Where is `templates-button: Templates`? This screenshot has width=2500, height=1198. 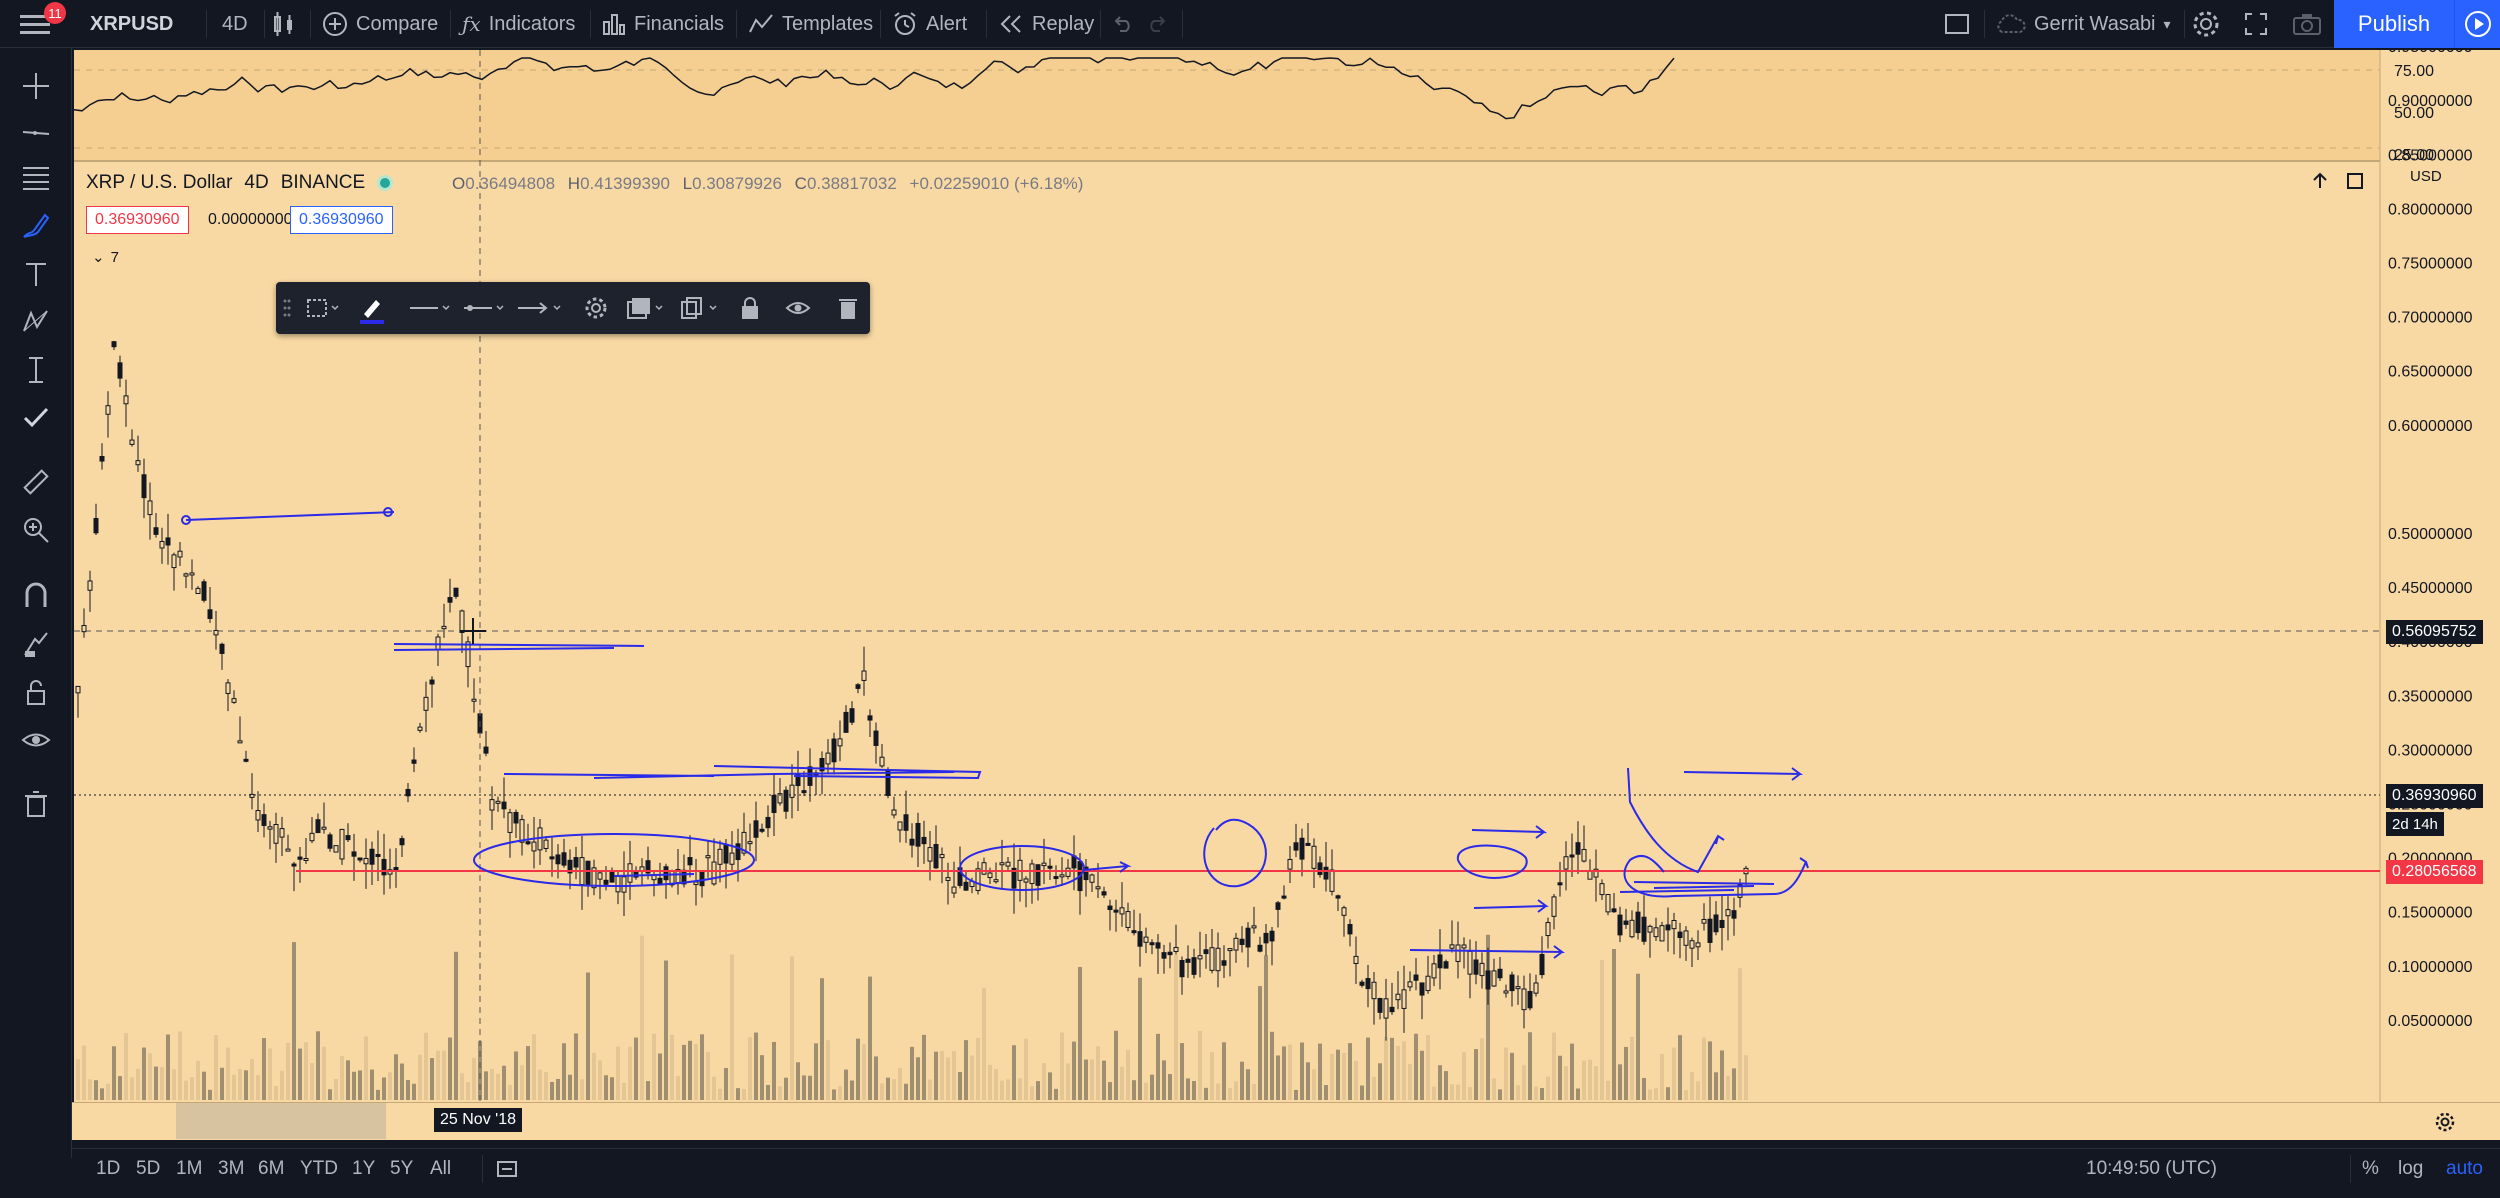
templates-button: Templates is located at coordinates (810, 24).